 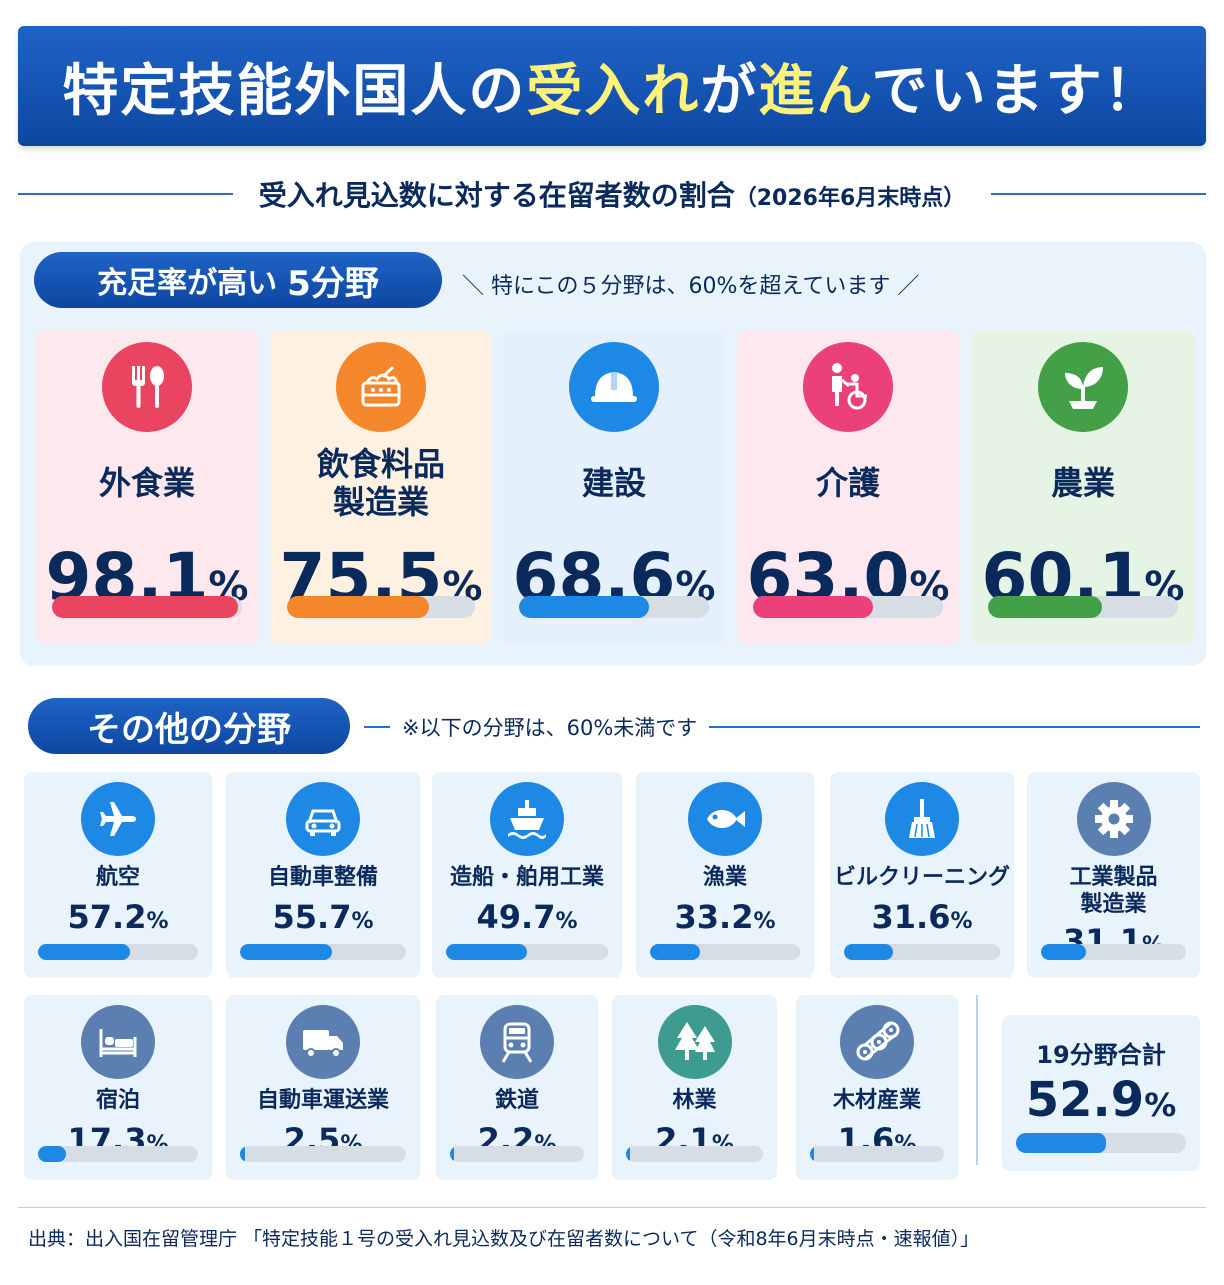 I want to click on other-field-label: 工業製品 製造業, so click(x=1113, y=891).